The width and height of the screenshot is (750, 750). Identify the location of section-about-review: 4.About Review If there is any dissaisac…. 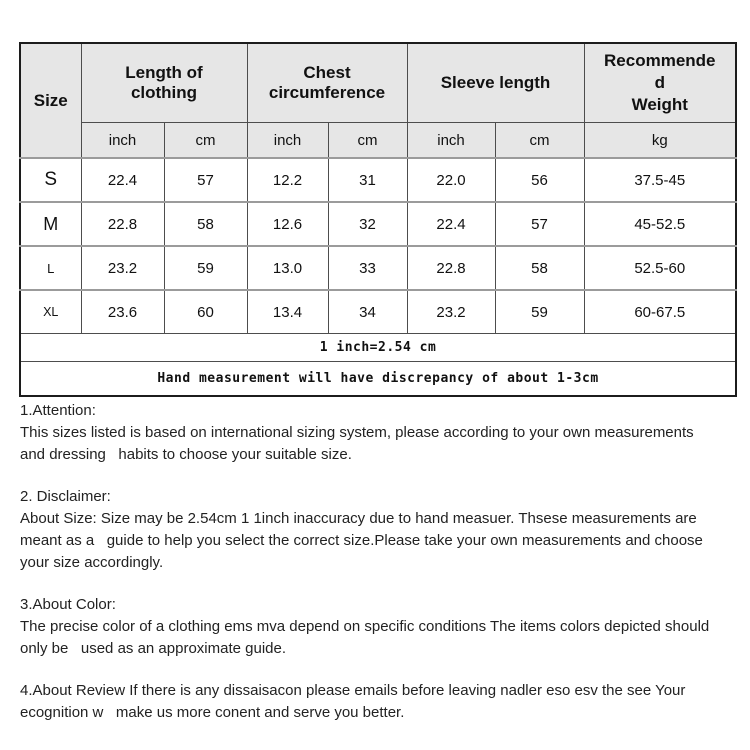
(382, 702).